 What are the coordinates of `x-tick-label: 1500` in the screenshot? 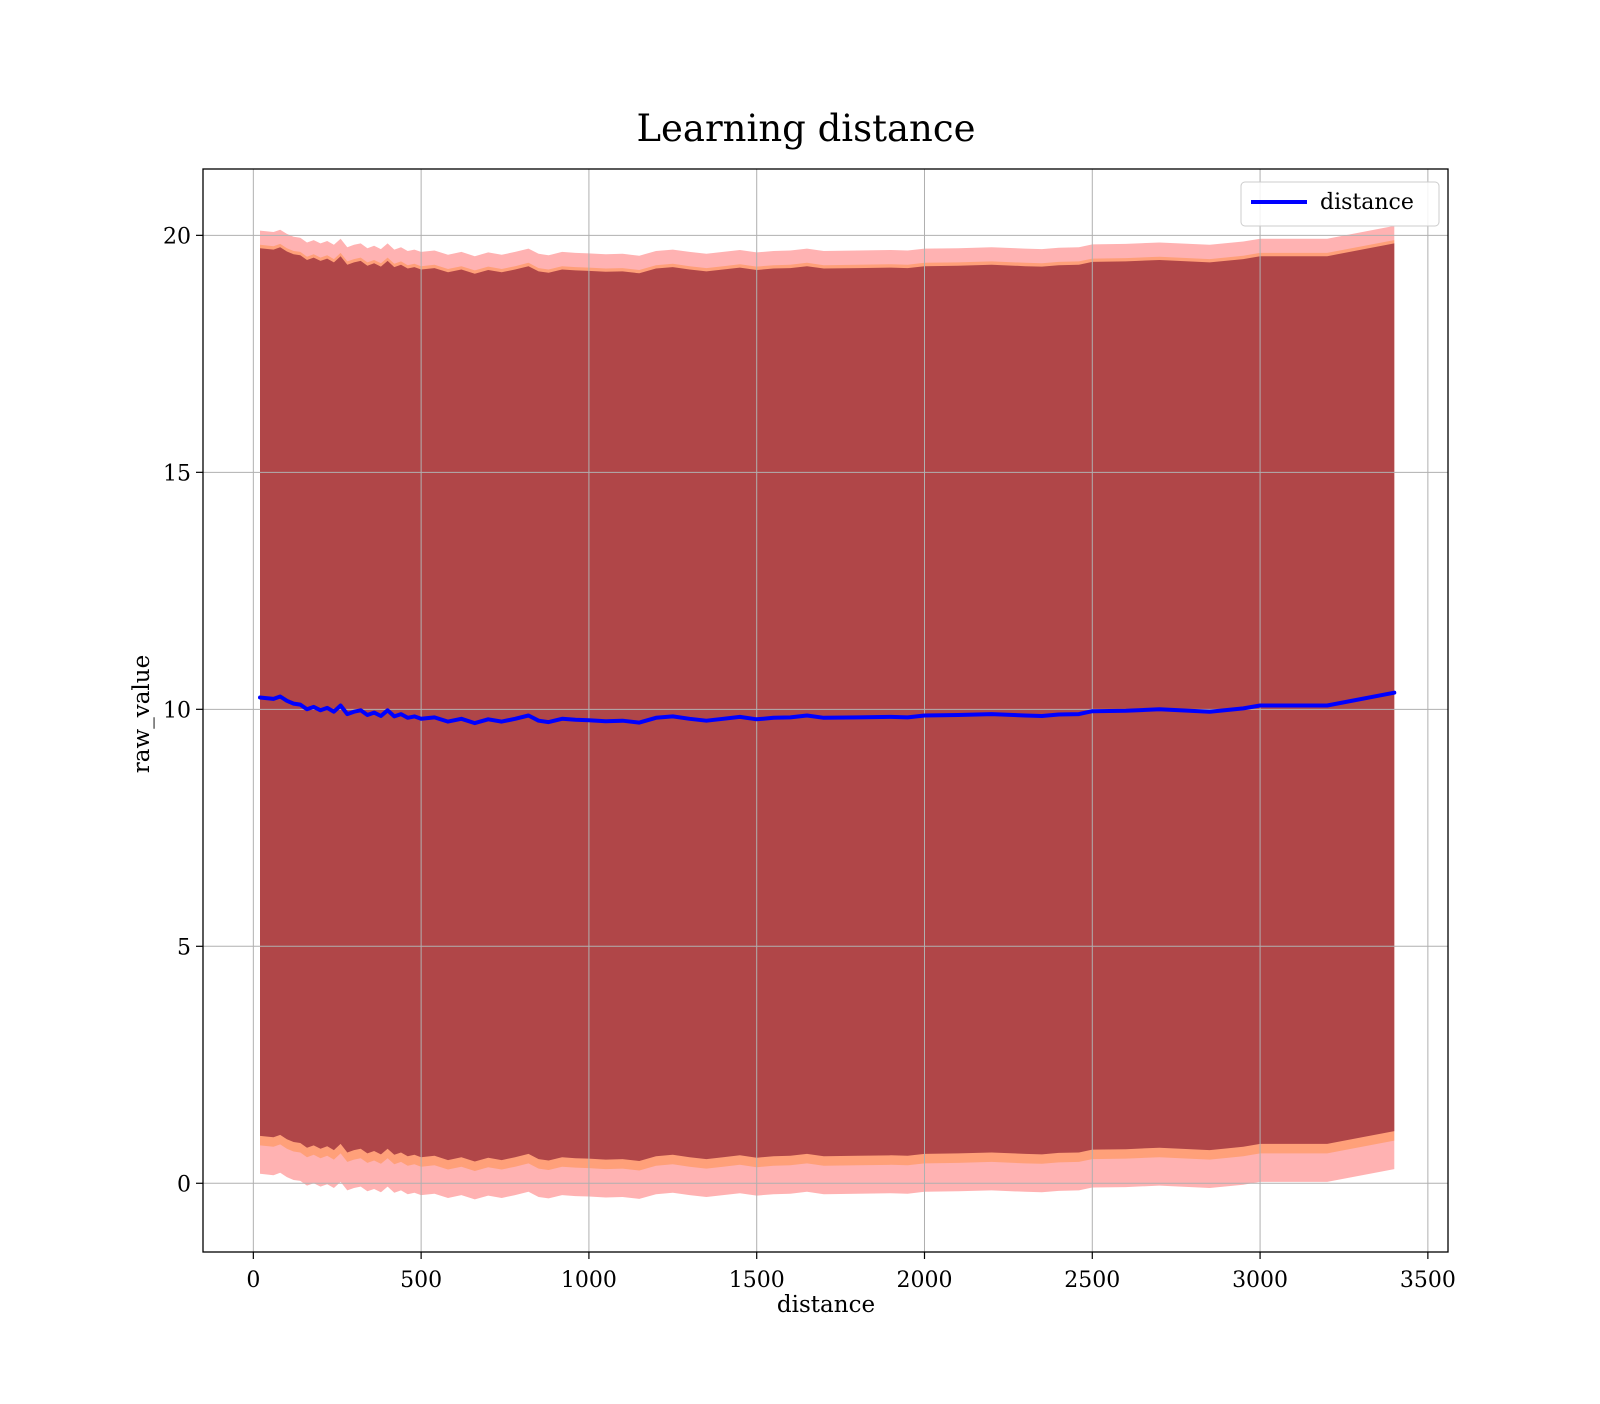 It's located at (757, 1280).